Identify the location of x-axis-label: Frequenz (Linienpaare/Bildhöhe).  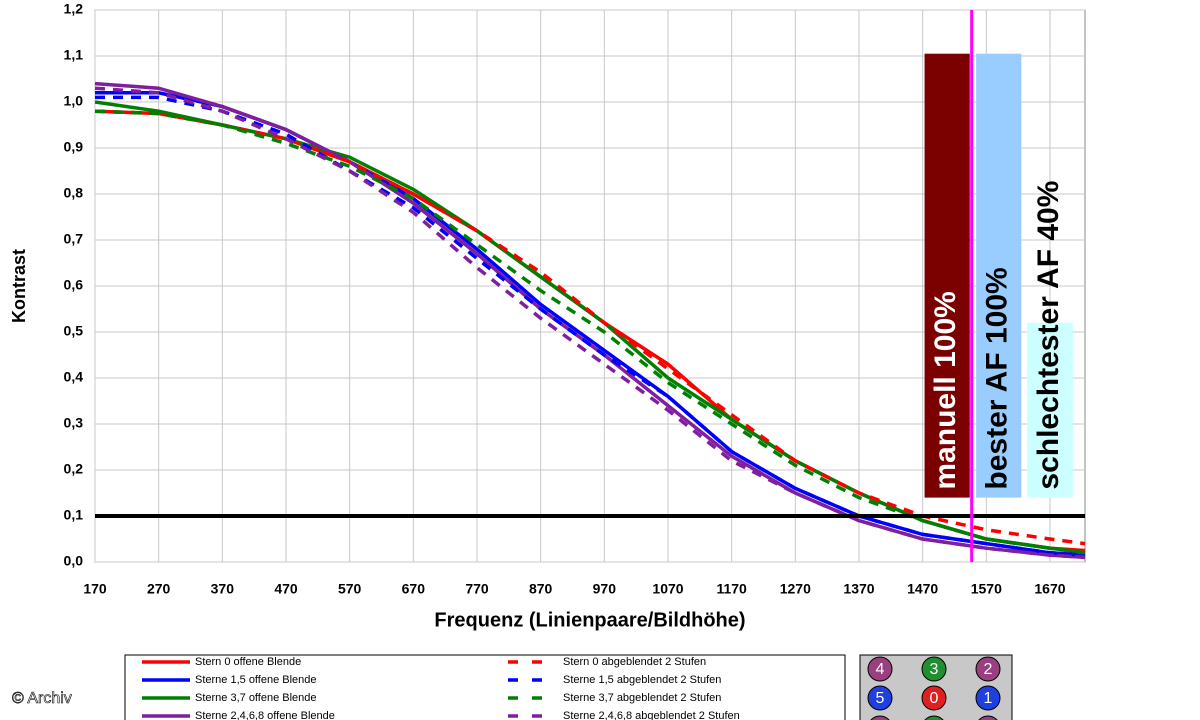
(589, 620).